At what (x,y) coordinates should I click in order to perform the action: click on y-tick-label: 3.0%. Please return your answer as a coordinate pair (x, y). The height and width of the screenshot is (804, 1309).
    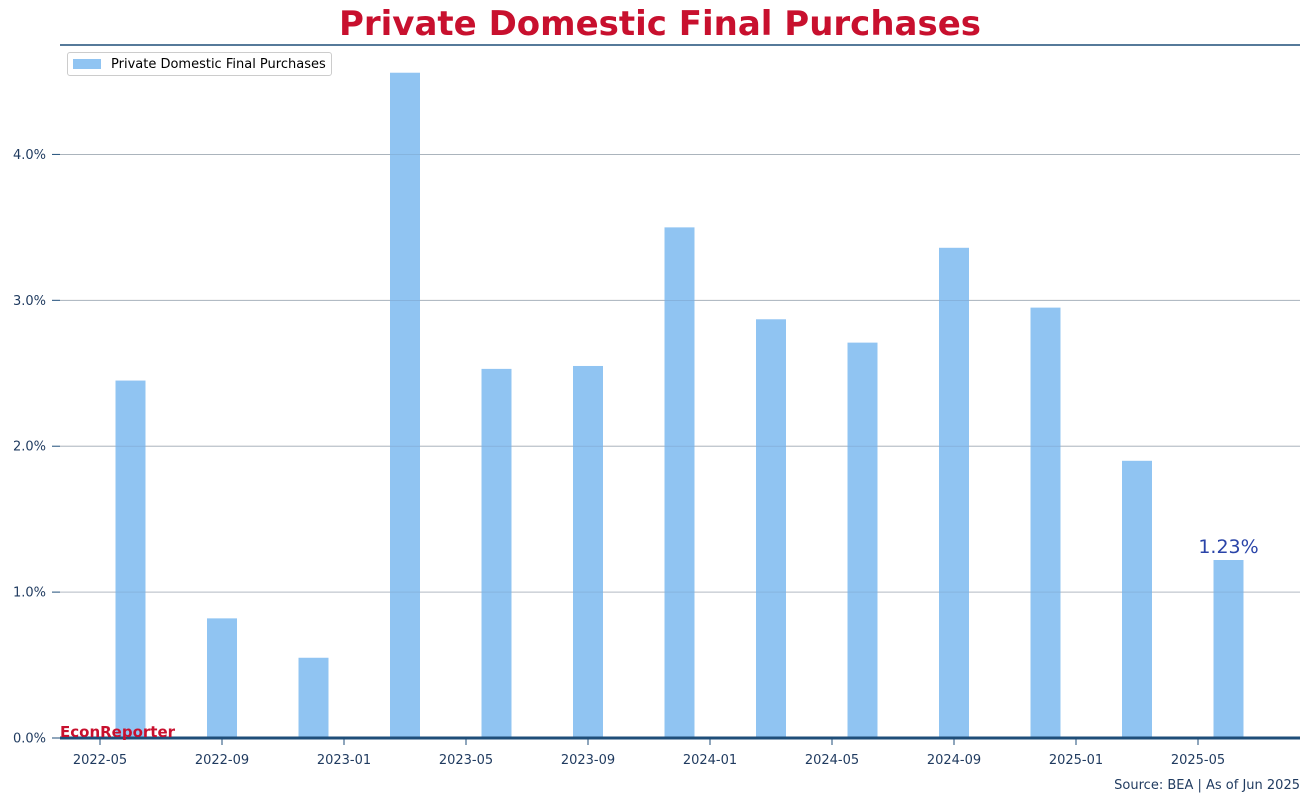
    Looking at the image, I should click on (29, 301).